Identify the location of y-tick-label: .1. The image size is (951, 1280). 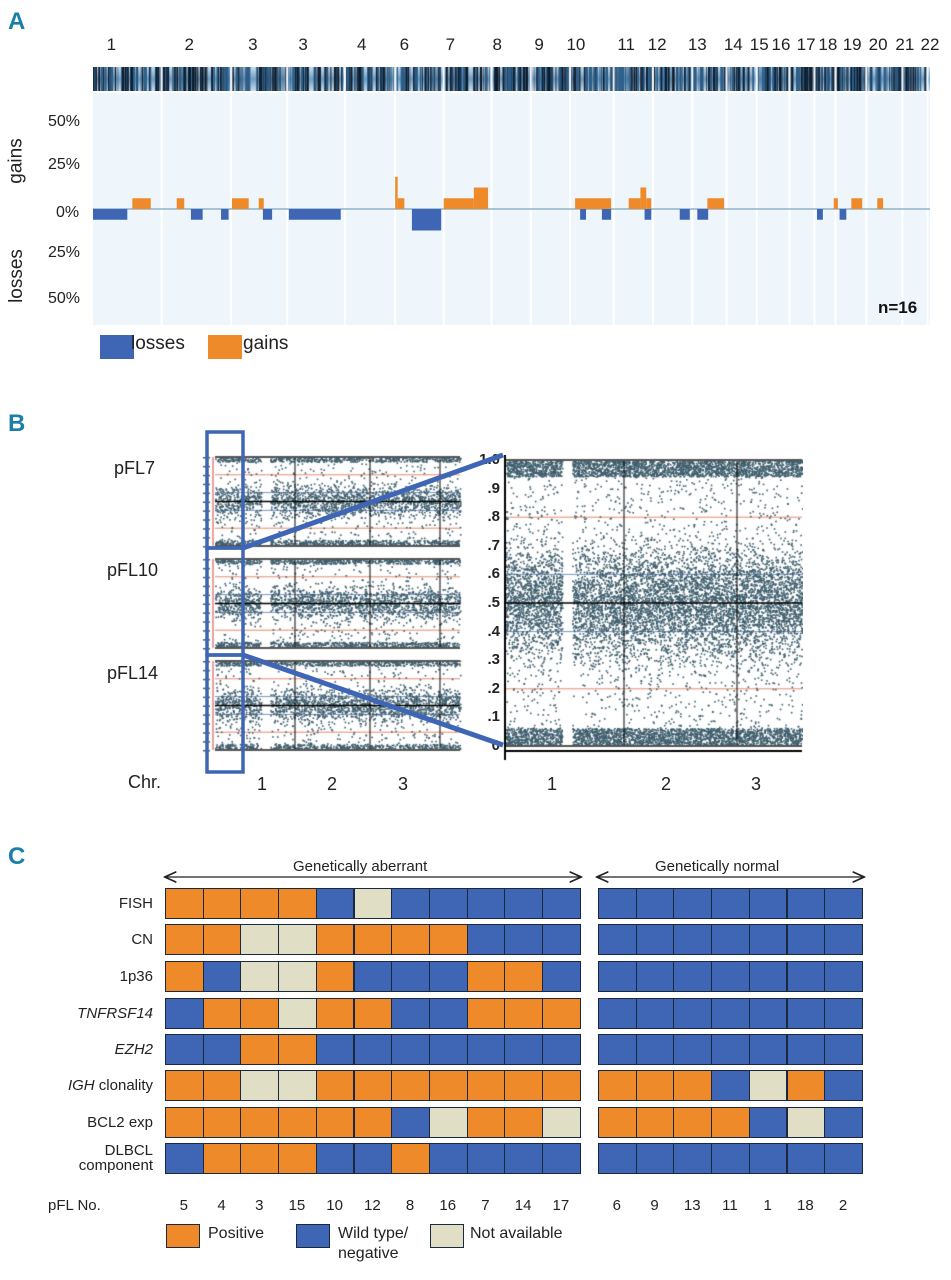
(493, 717).